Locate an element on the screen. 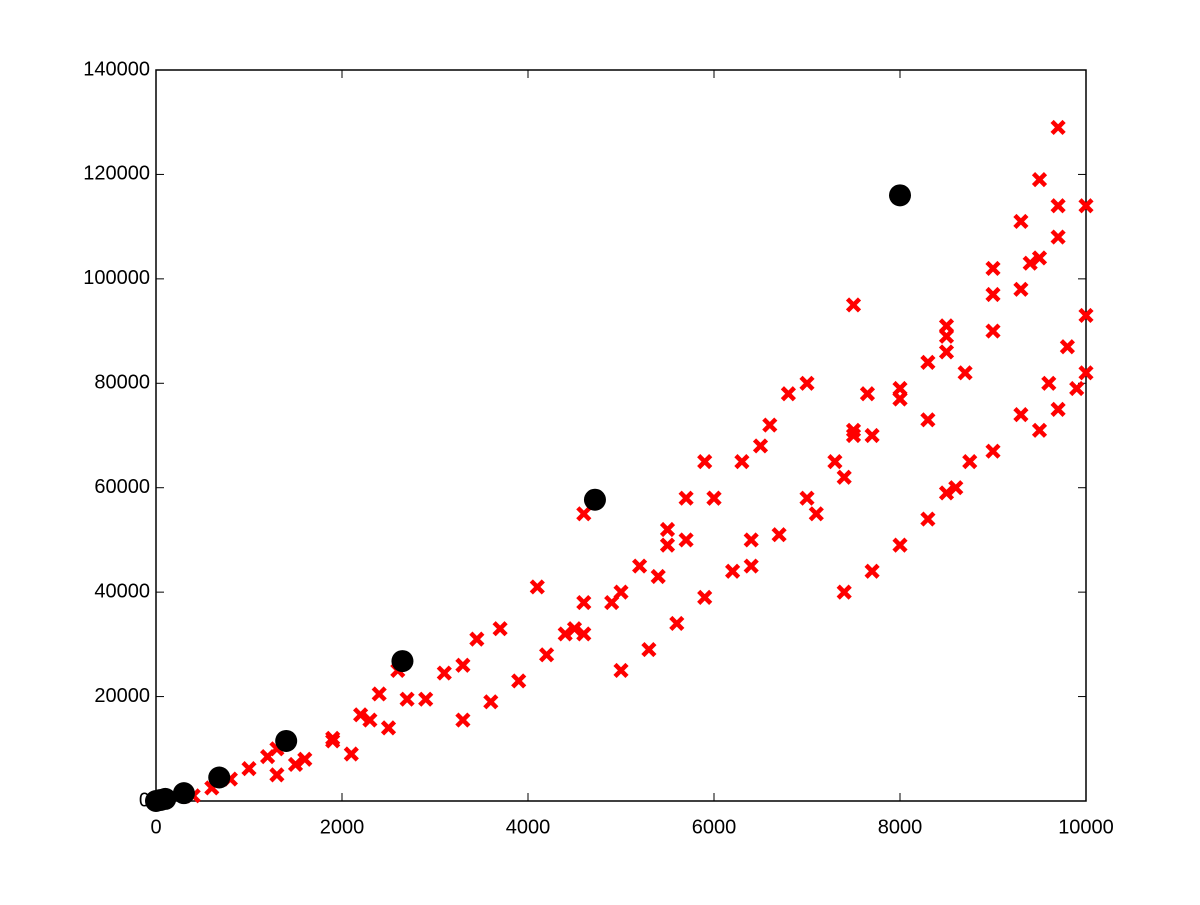 Image resolution: width=1200 pixels, height=905 pixels. x-tick-label: 10000 is located at coordinates (1086, 827).